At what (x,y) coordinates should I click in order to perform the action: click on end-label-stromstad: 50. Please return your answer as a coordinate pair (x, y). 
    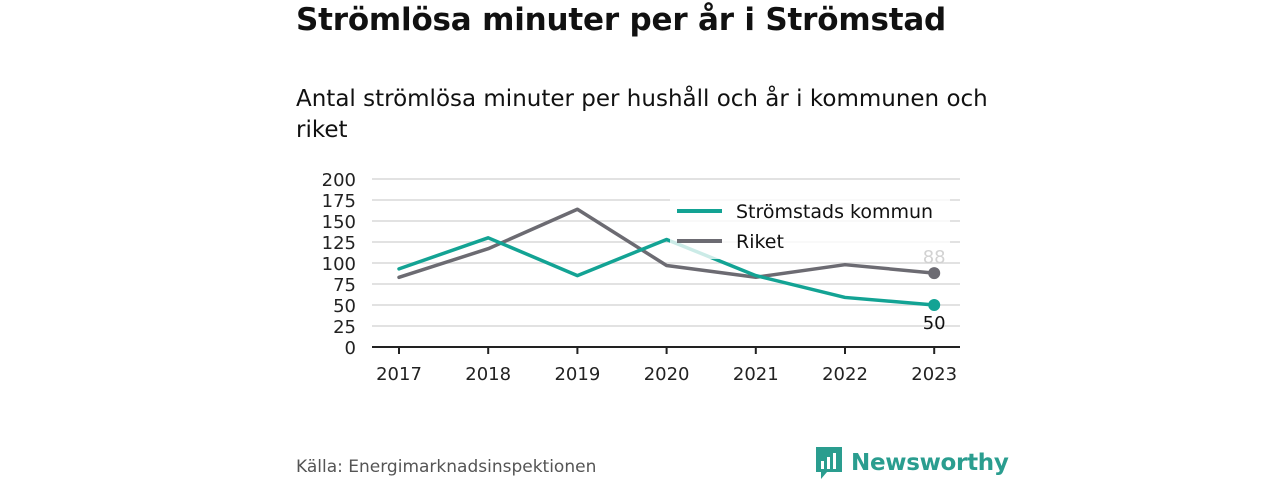
    Looking at the image, I should click on (934, 323).